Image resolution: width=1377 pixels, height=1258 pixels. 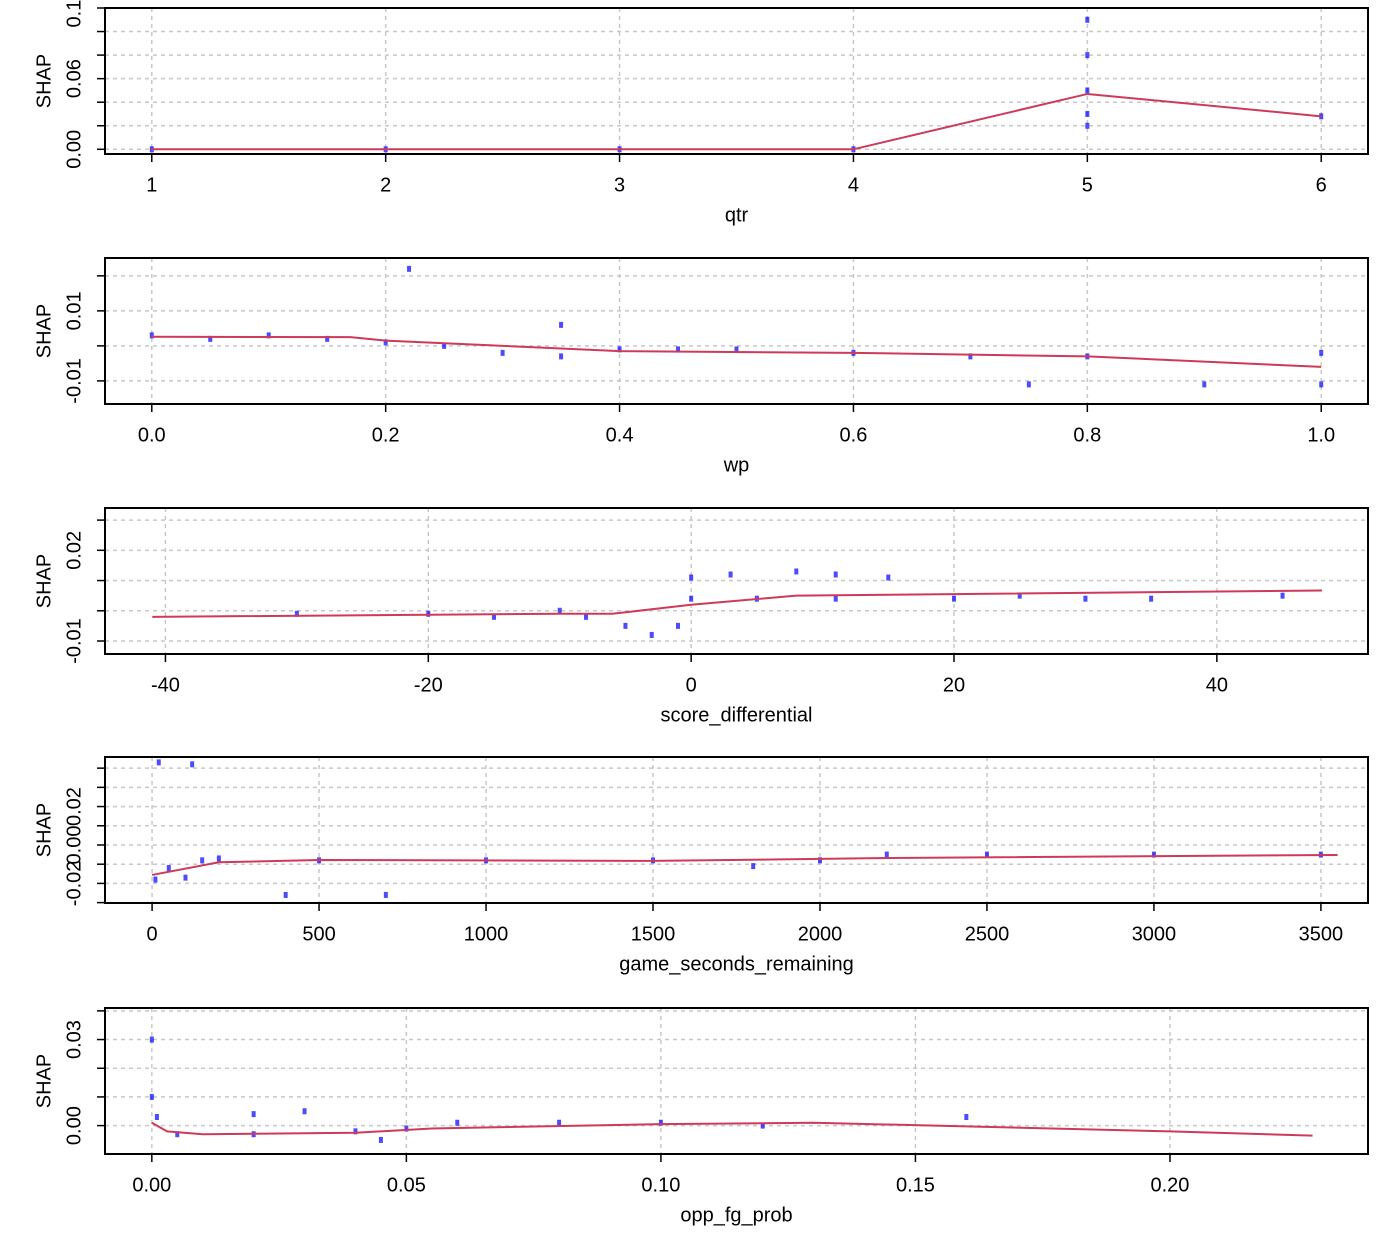 I want to click on x-tick-label: 0.6, so click(x=854, y=435).